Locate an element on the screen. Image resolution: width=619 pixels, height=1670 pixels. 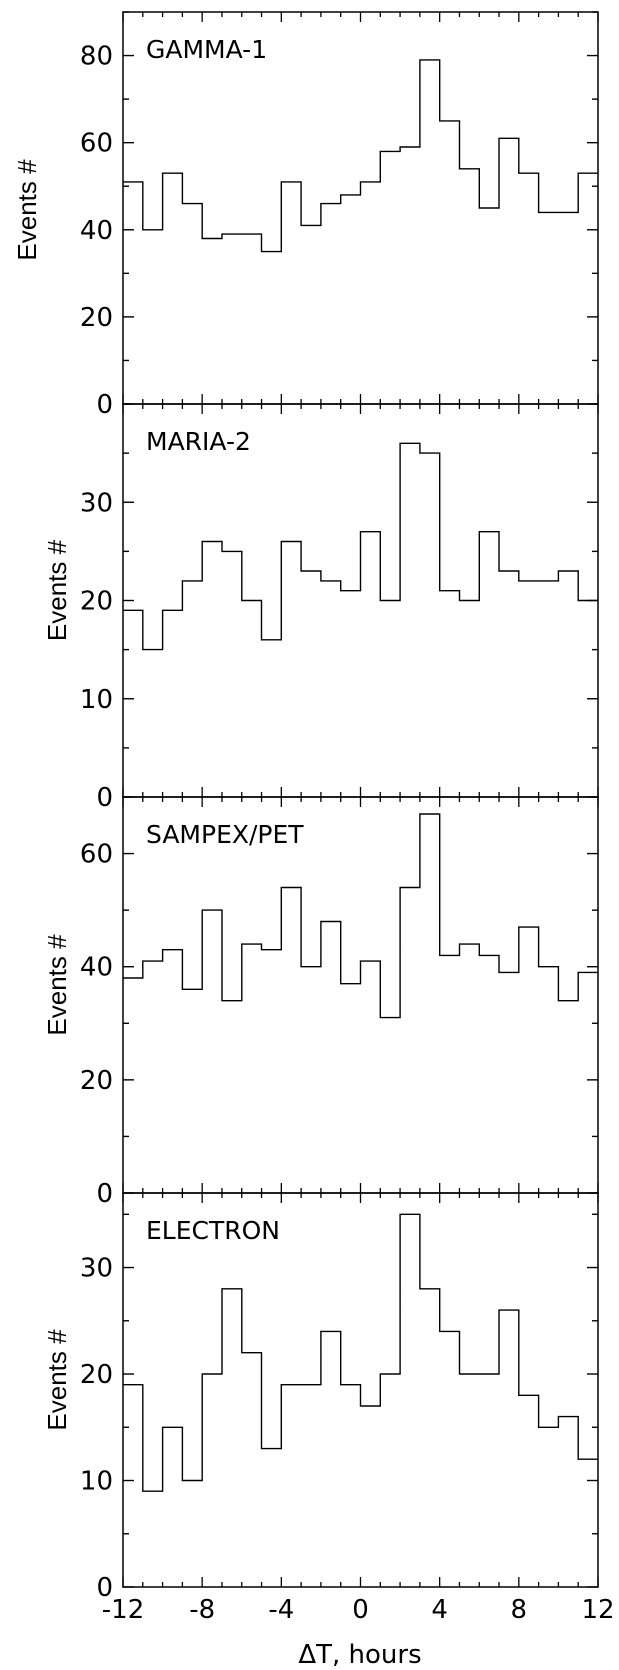
x-axis-label: ΔT, hours is located at coordinates (359, 1655).